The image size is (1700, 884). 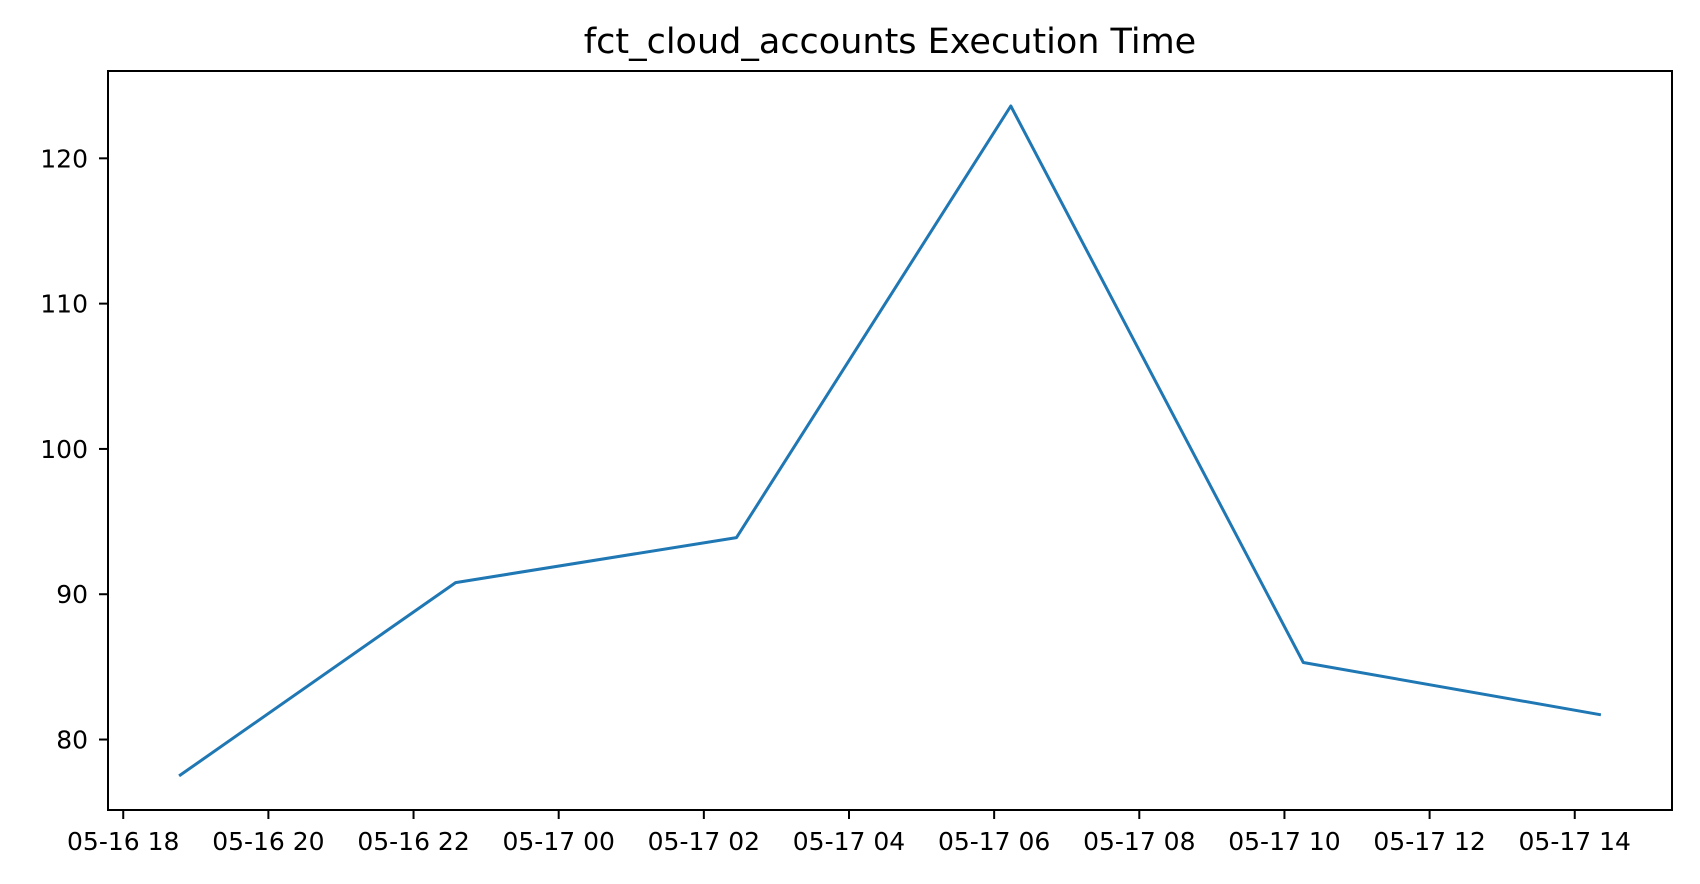 I want to click on x-tick-label: 05-17 00, so click(x=558, y=841).